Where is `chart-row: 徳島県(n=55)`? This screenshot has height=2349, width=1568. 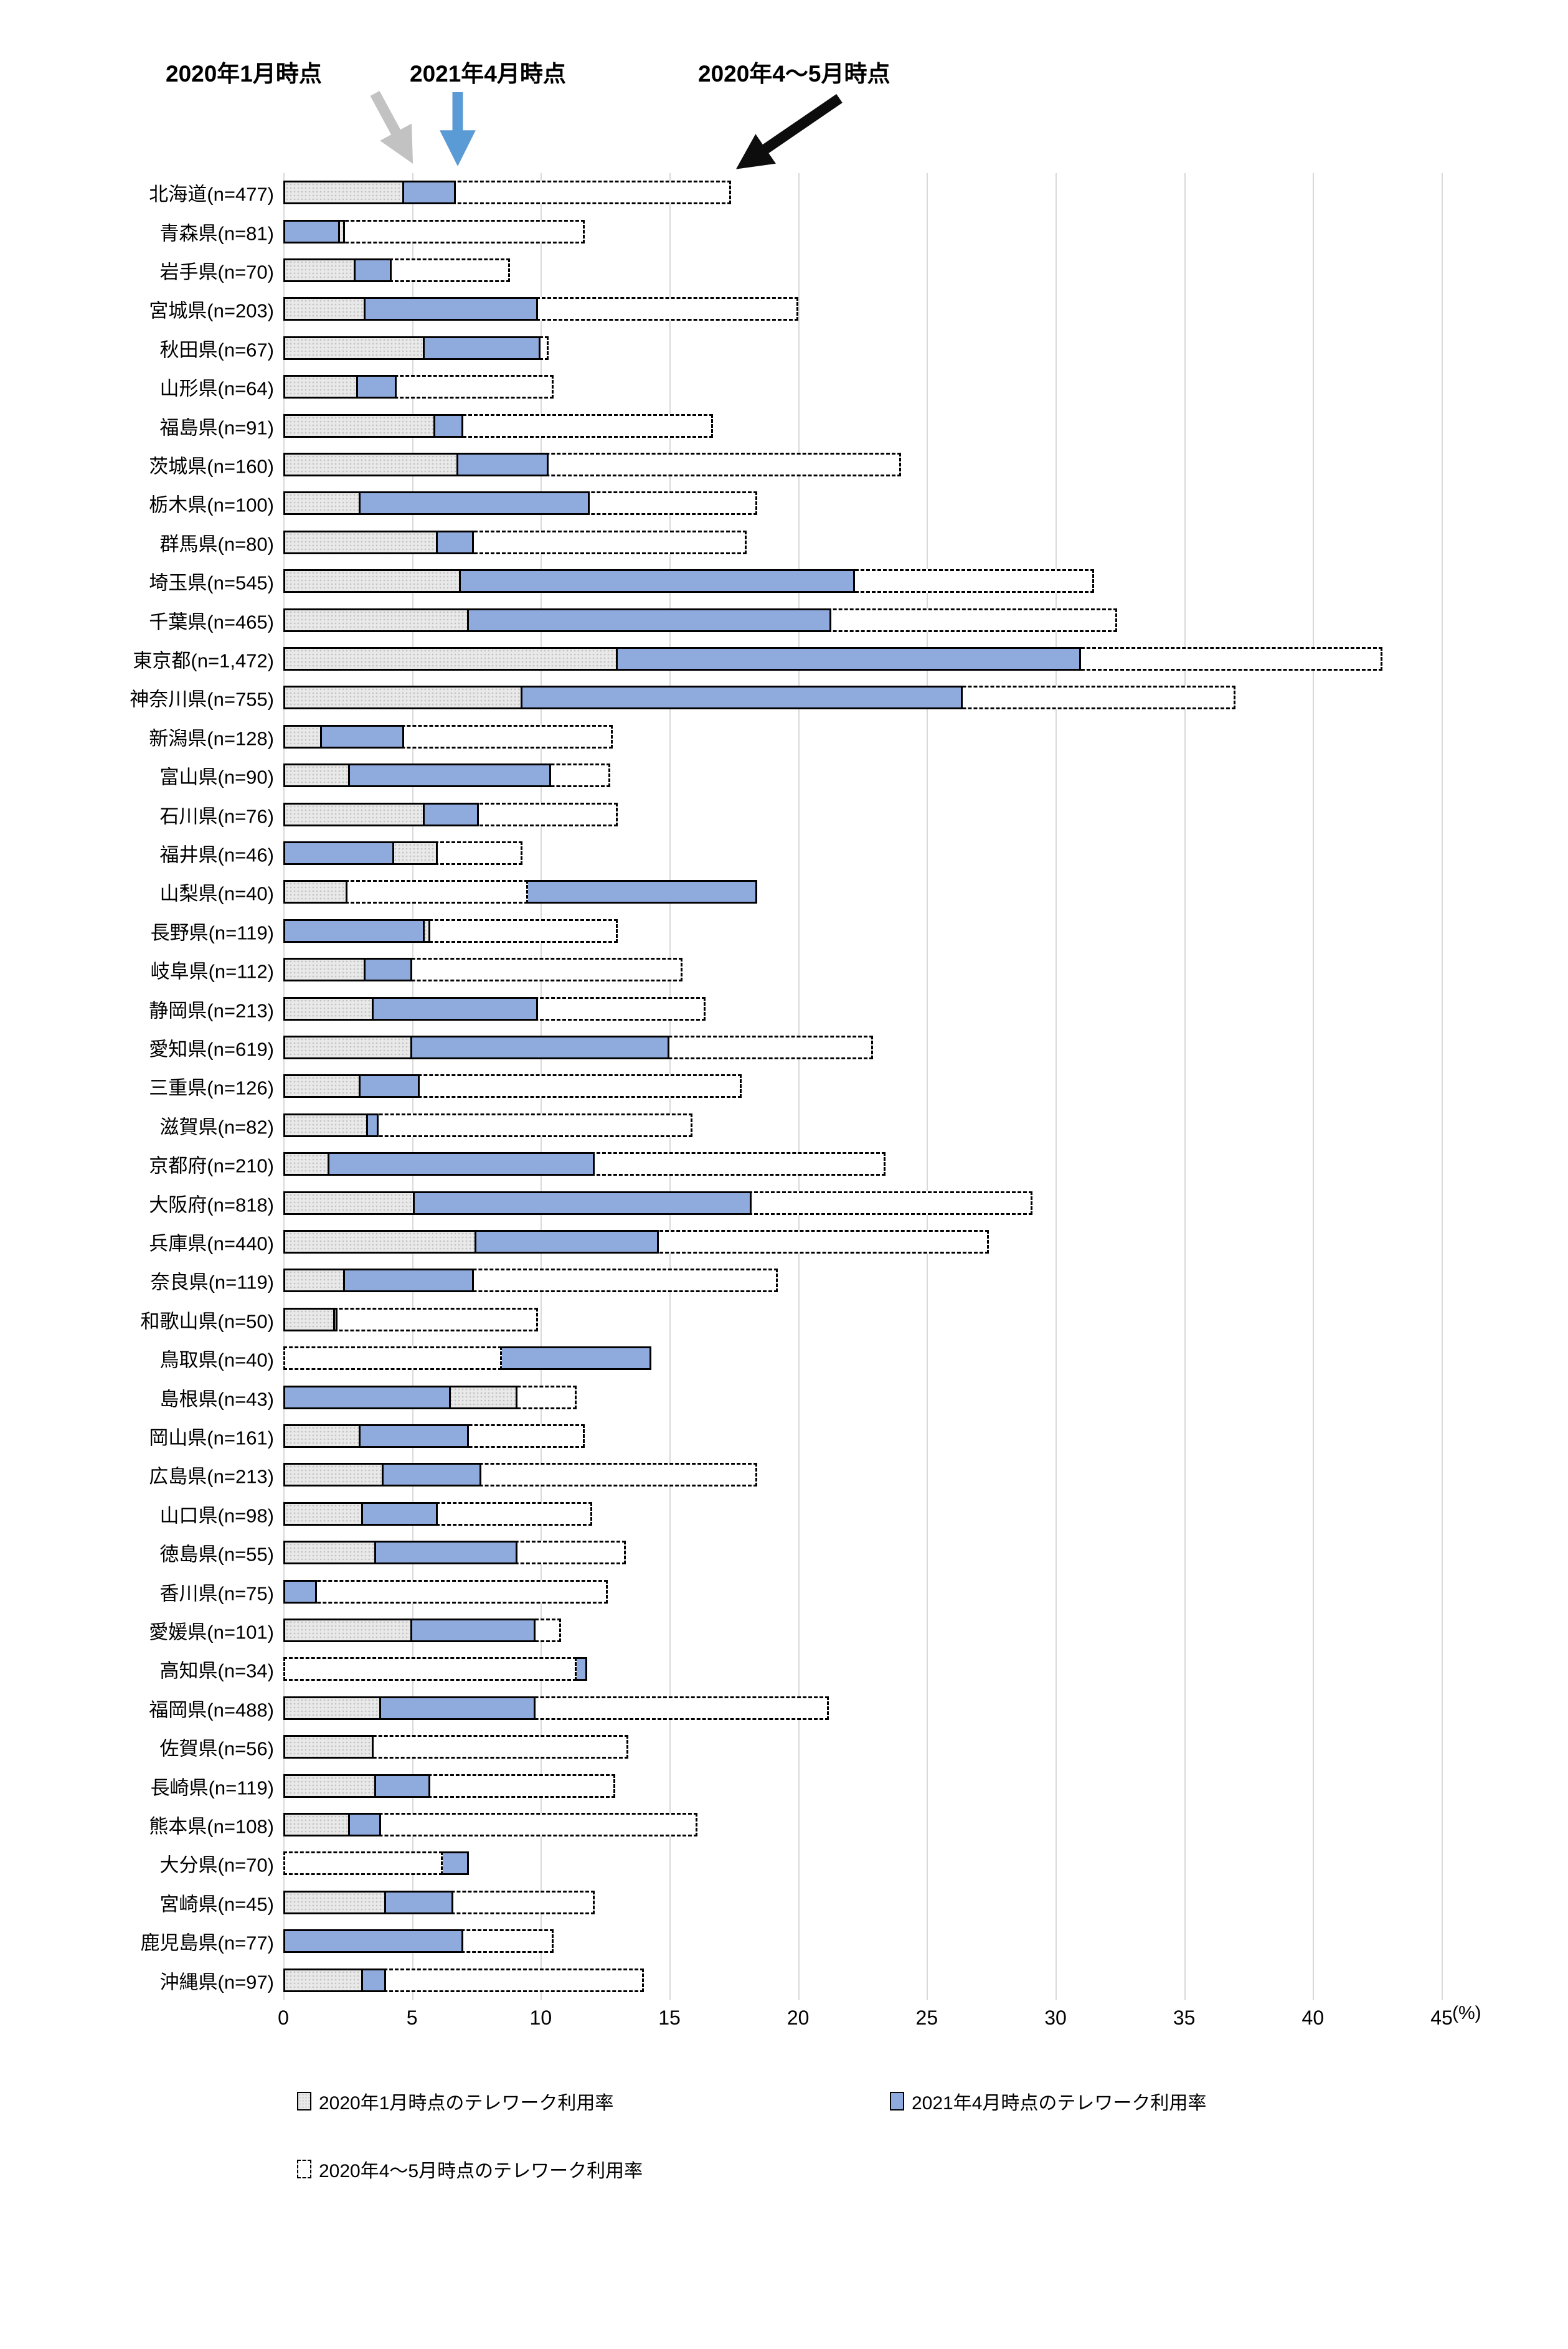 chart-row: 徳島県(n=55) is located at coordinates (784, 1553).